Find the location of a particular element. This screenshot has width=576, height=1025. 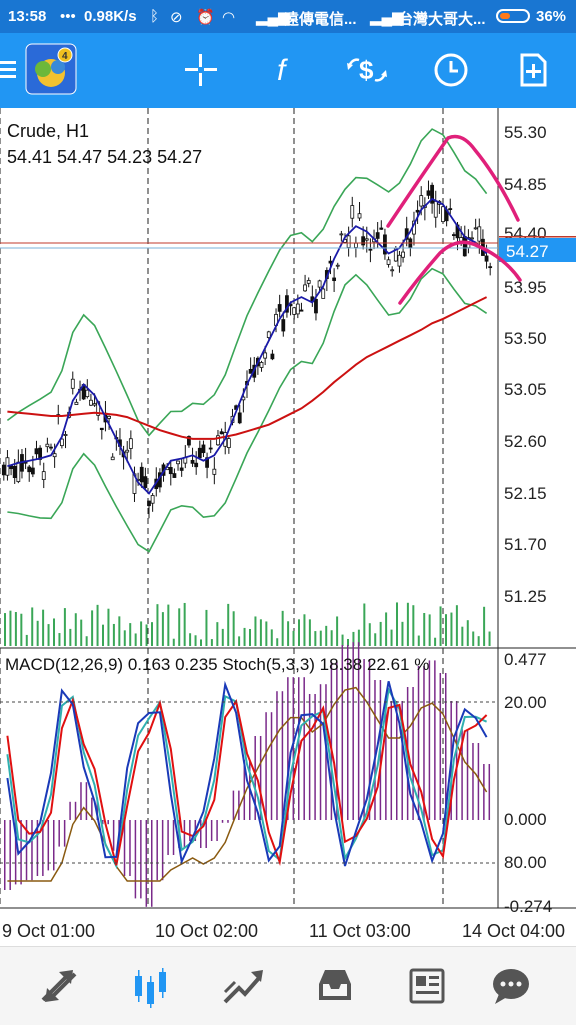

trade-nav-icon is located at coordinates (243, 986).